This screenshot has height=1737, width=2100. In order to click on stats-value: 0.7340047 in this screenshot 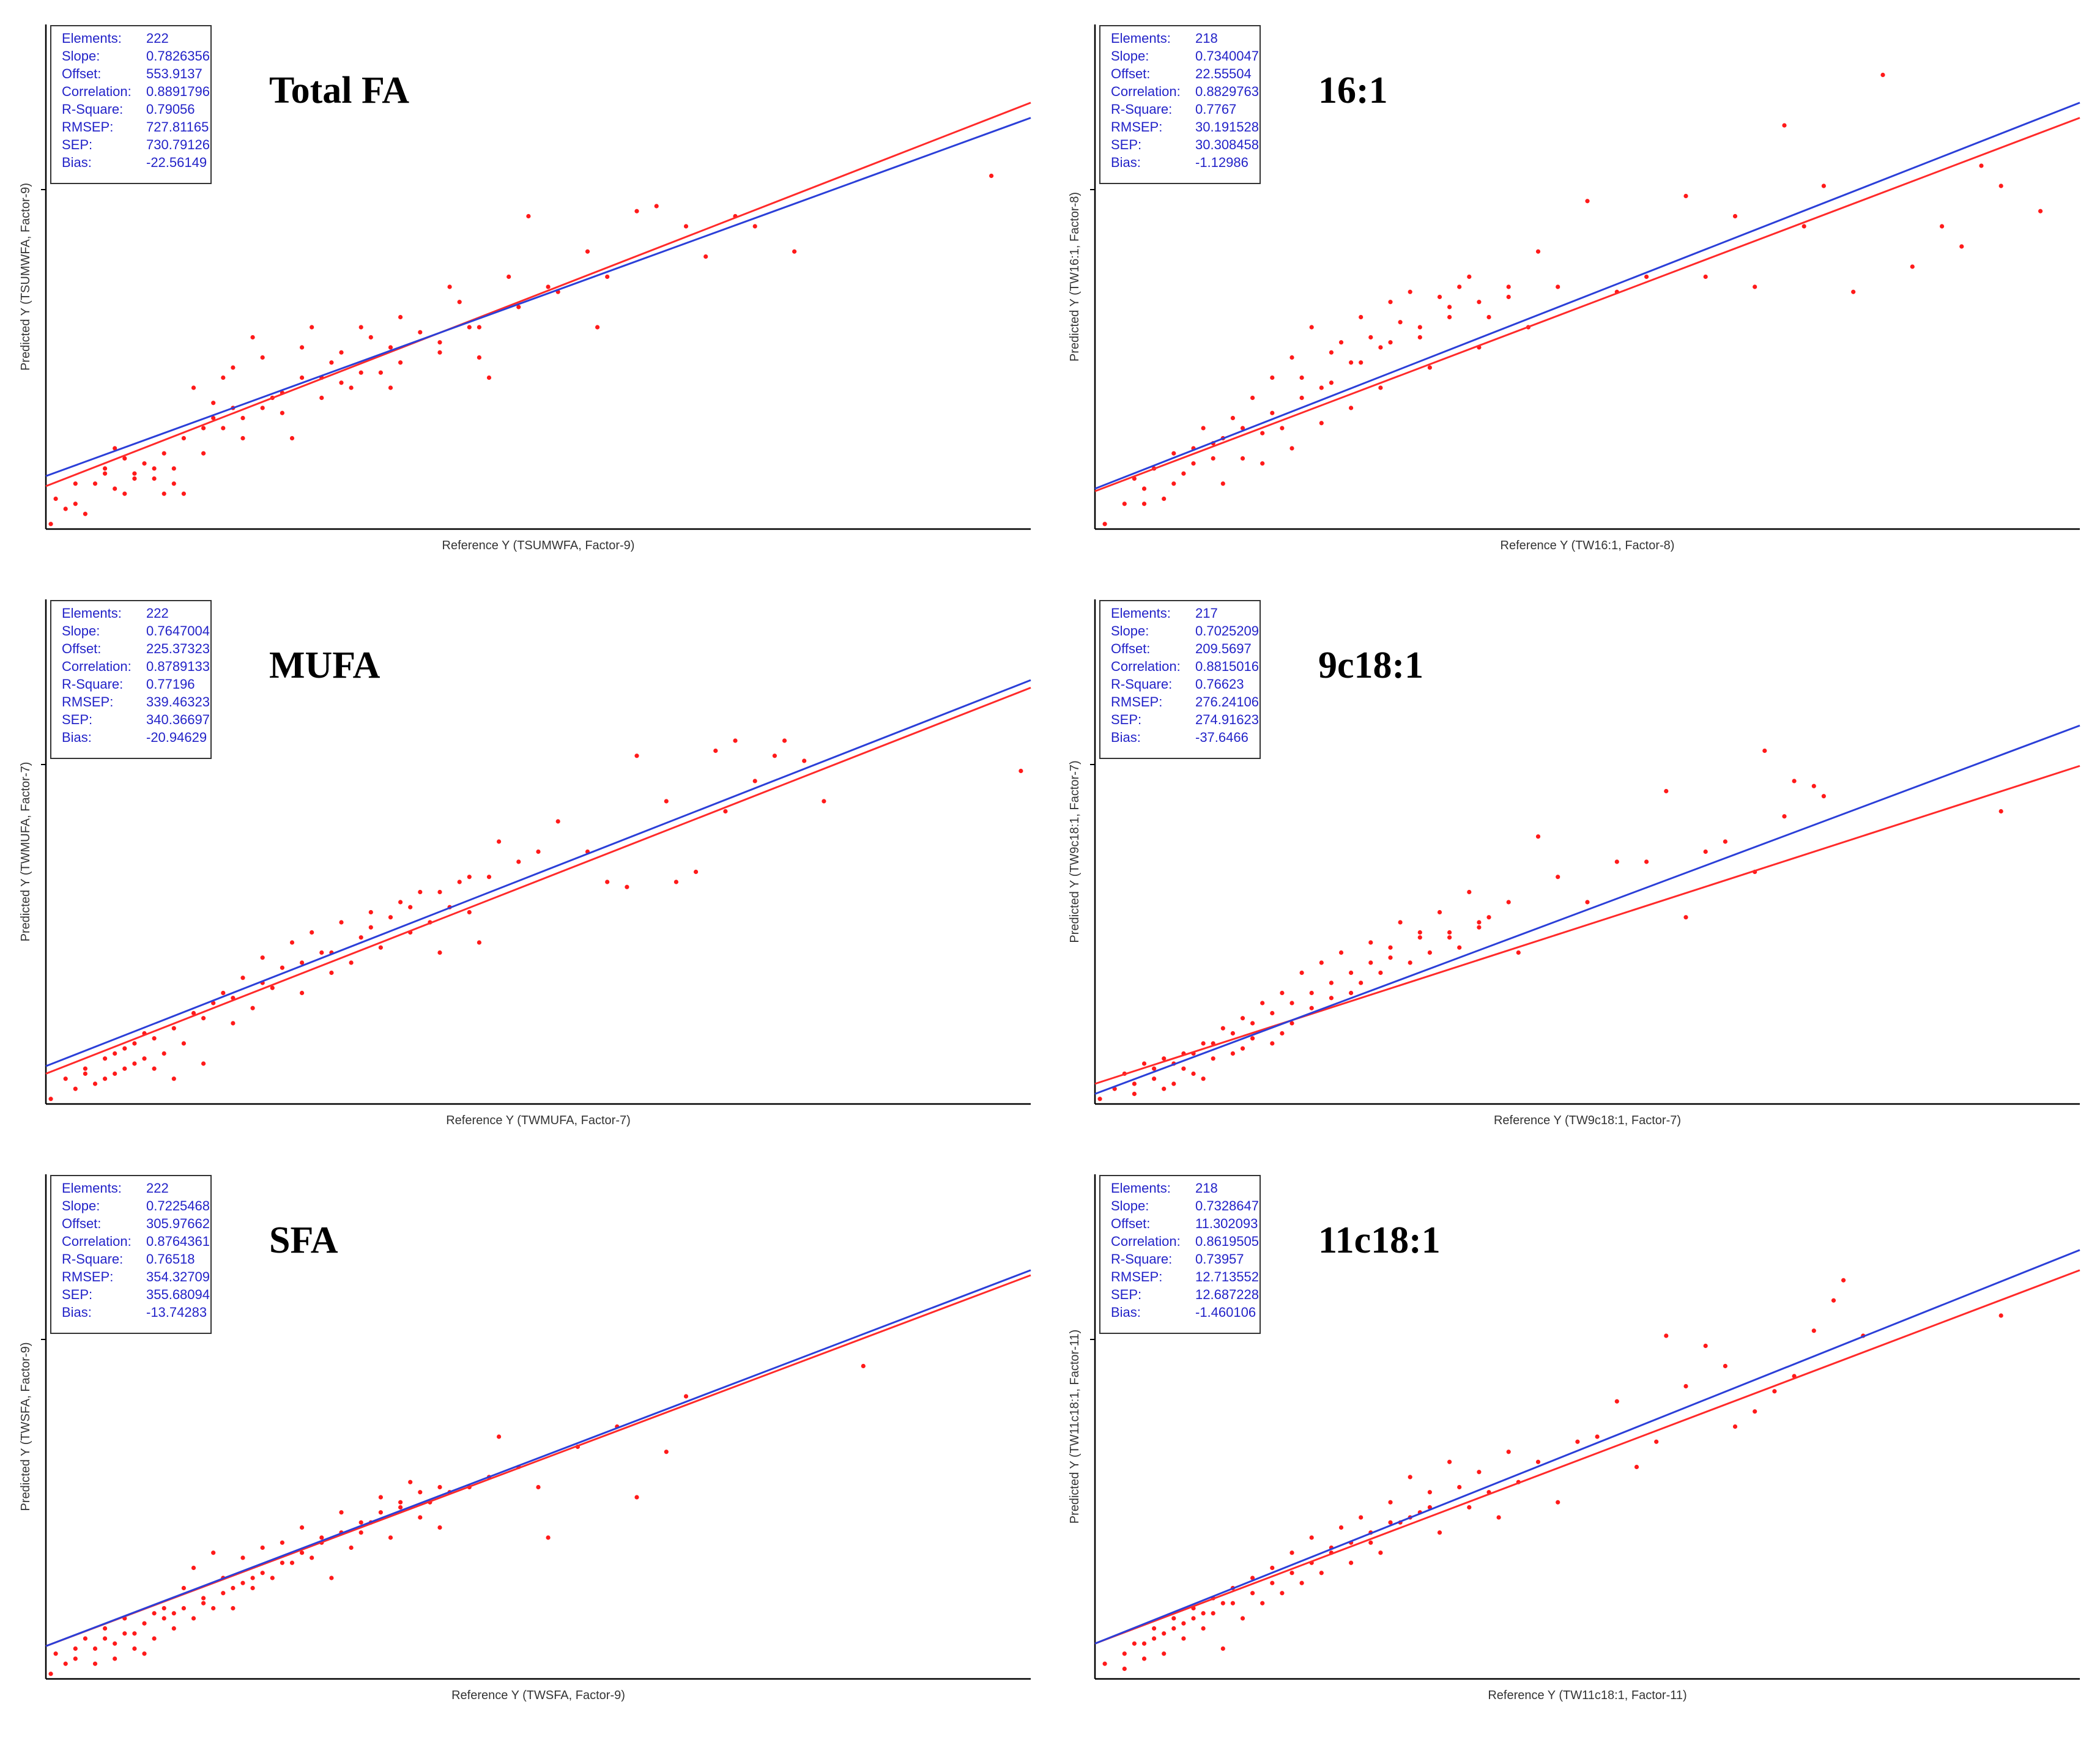, I will do `click(1227, 56)`.